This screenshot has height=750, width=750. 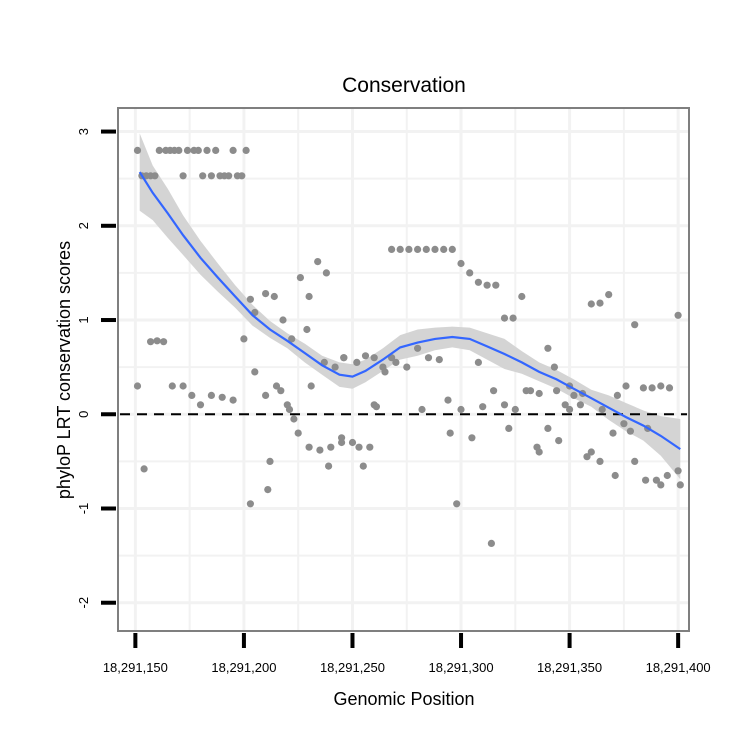 I want to click on x-tick-label: 18,291,250, so click(x=352, y=667).